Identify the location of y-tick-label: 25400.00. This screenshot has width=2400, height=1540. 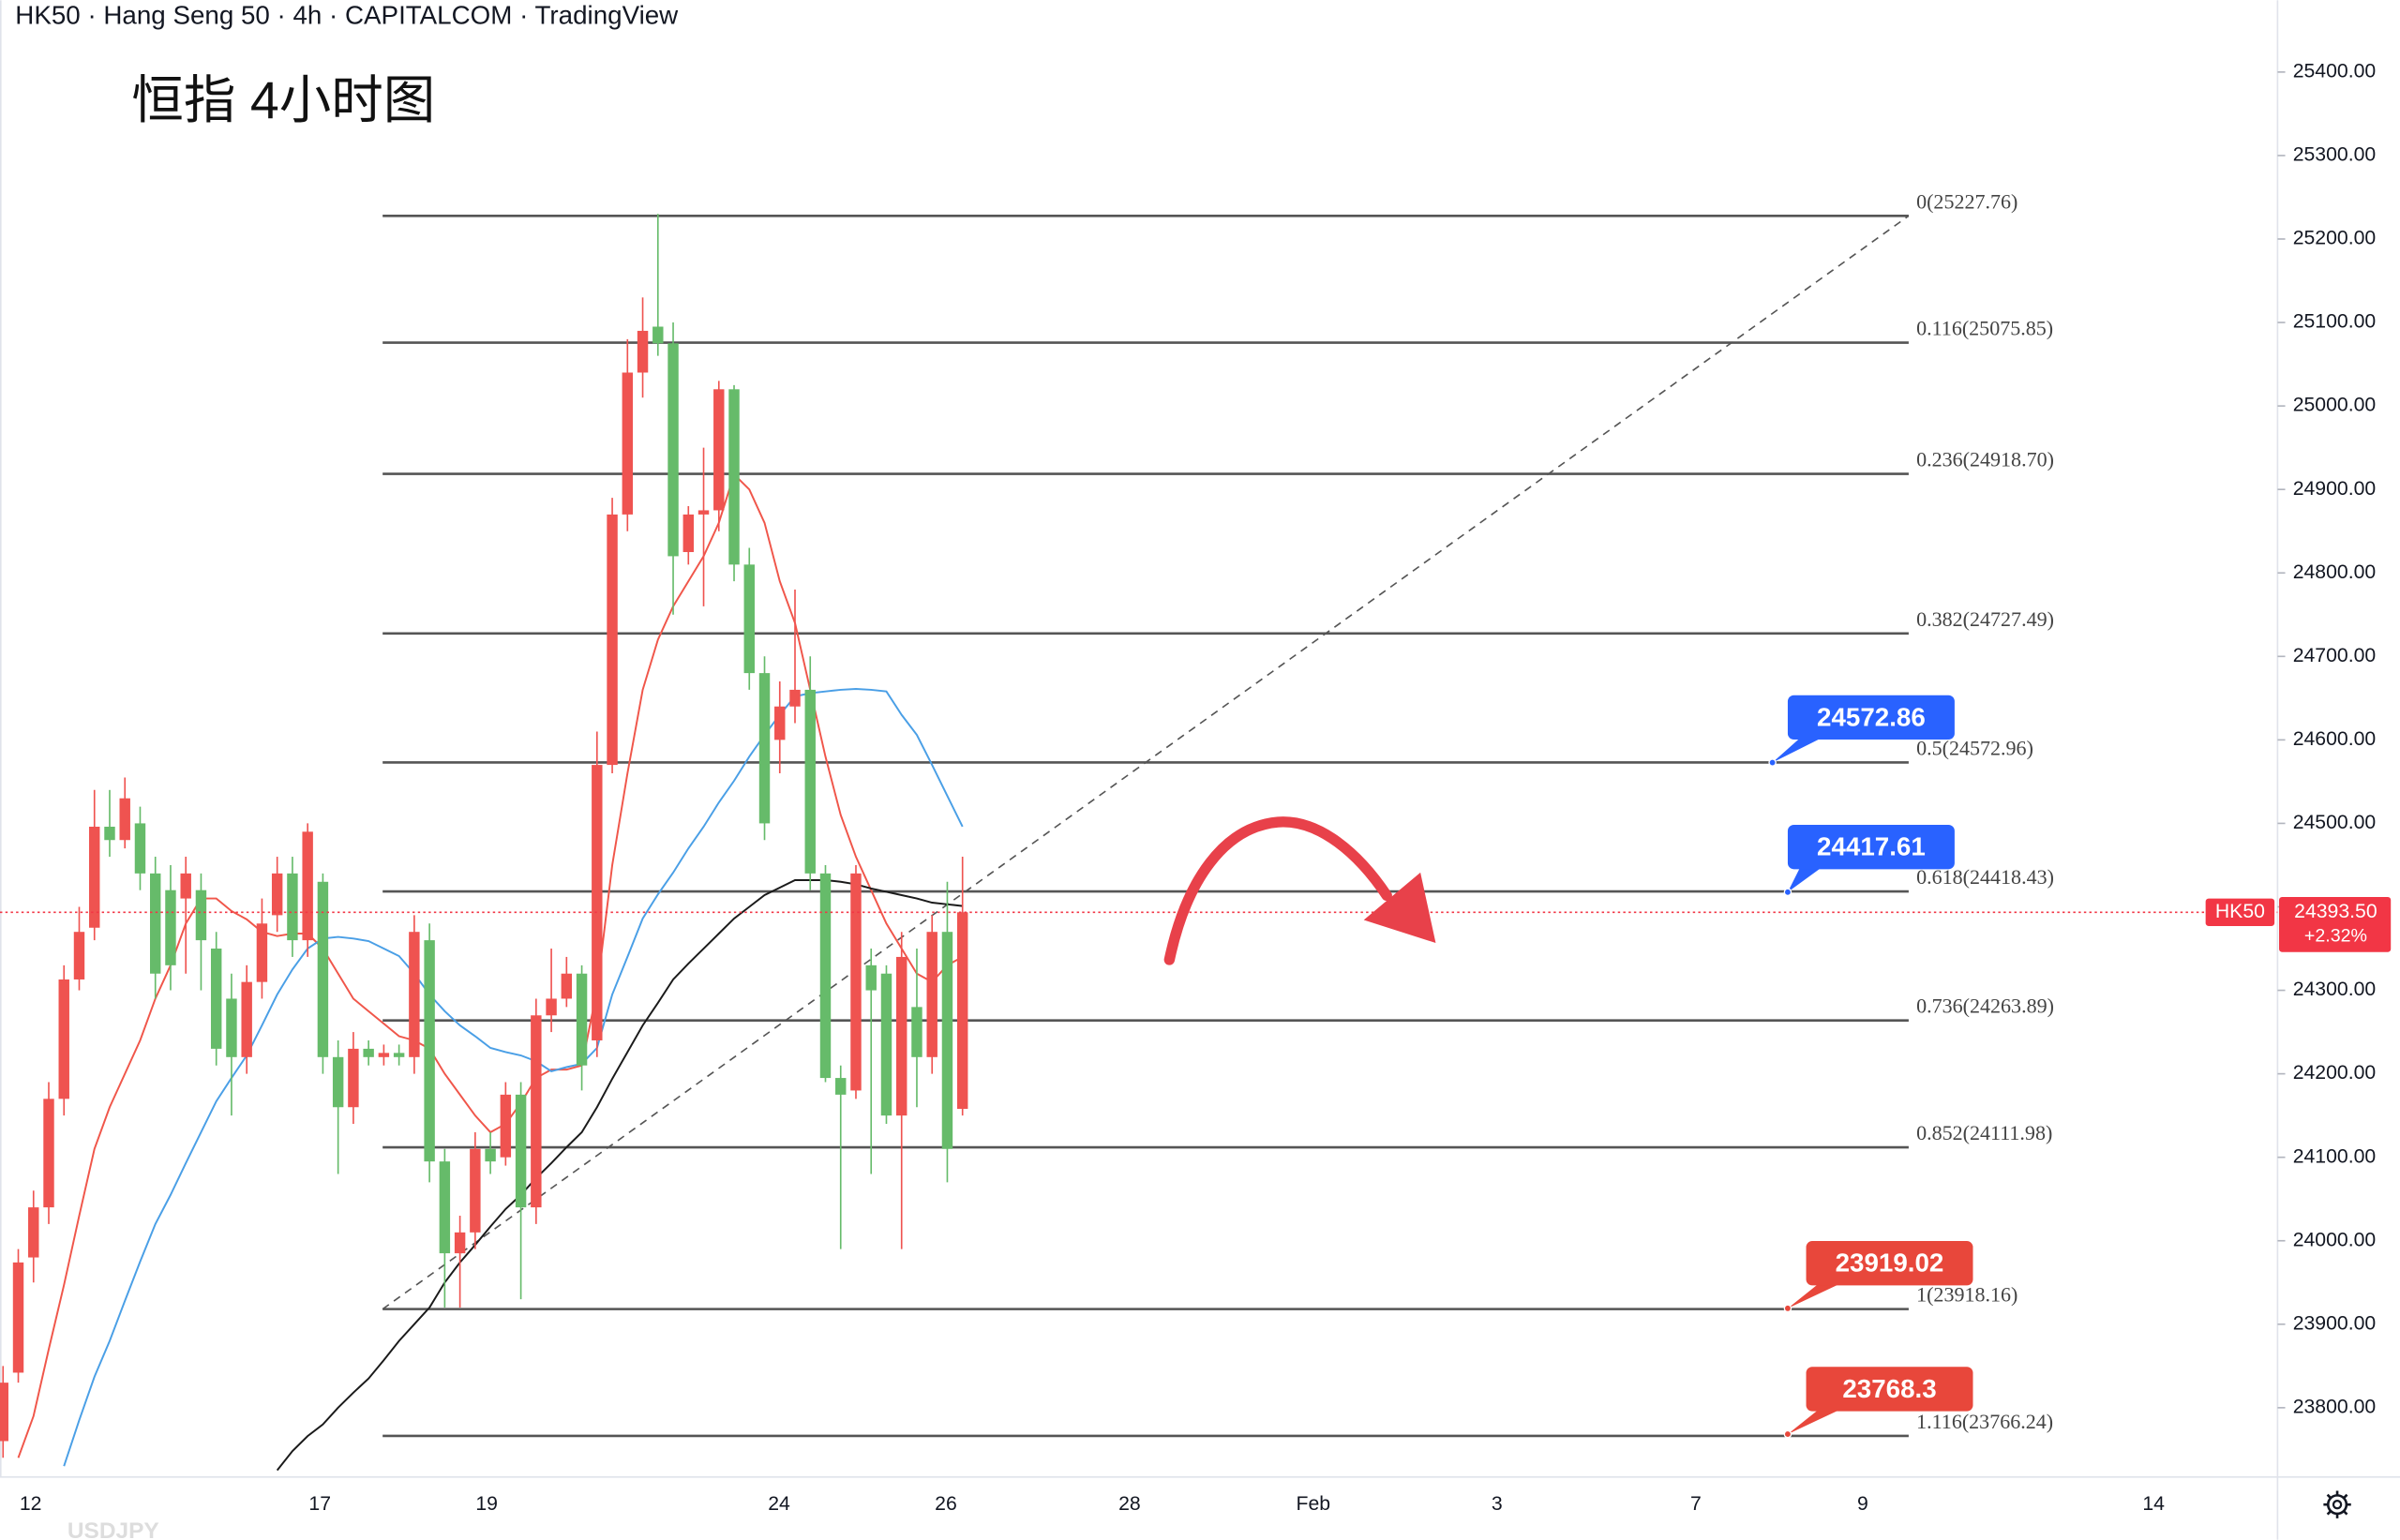
(2335, 71).